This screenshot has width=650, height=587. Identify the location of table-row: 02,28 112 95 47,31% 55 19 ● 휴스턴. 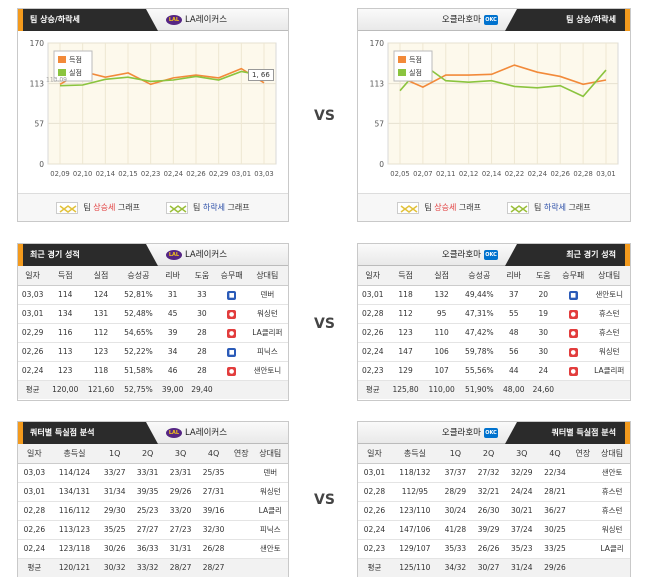
(494, 314).